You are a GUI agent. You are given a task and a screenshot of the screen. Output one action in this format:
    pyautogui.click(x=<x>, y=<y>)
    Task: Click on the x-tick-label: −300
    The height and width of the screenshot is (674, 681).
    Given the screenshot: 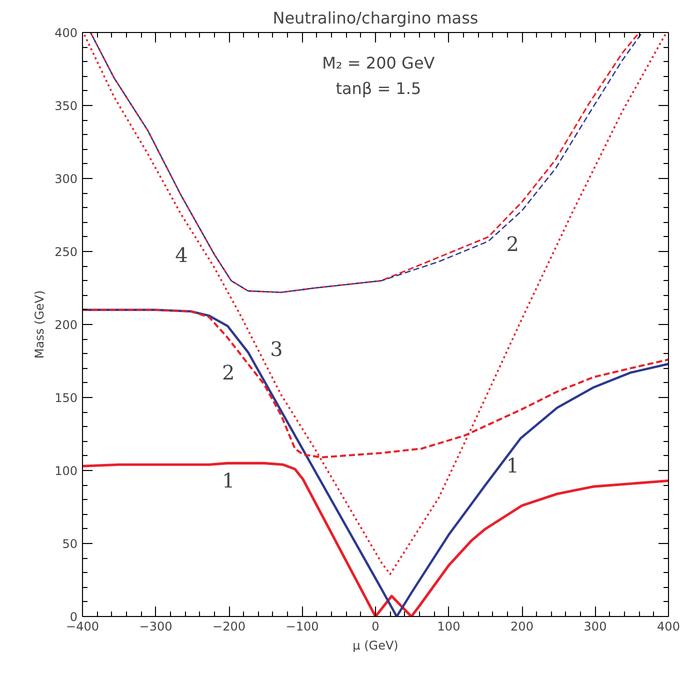 What is the action you would take?
    pyautogui.click(x=155, y=627)
    